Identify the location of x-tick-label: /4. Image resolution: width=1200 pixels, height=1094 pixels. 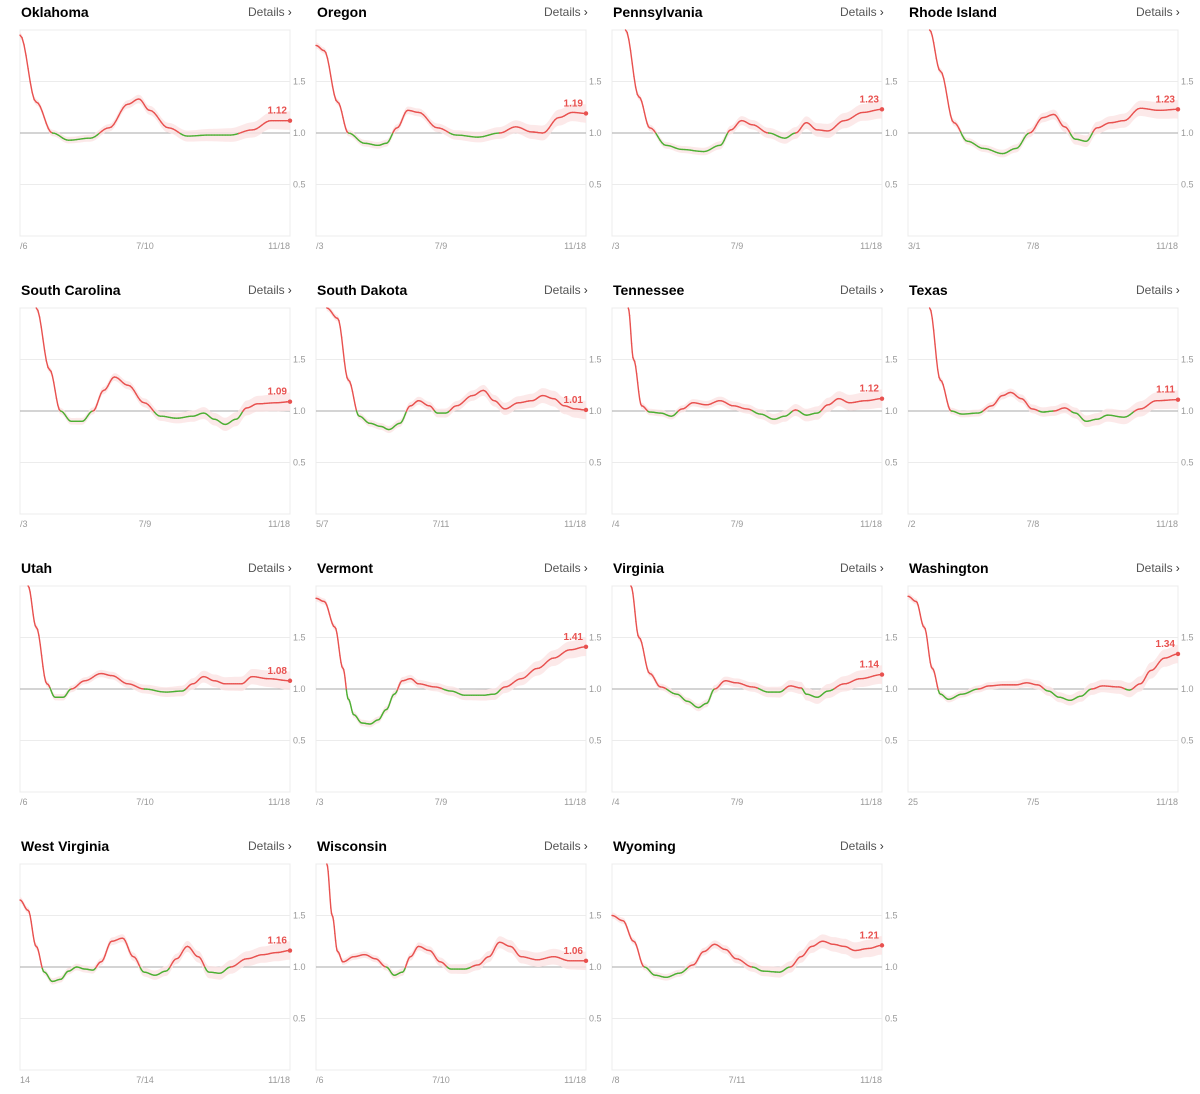
(616, 802).